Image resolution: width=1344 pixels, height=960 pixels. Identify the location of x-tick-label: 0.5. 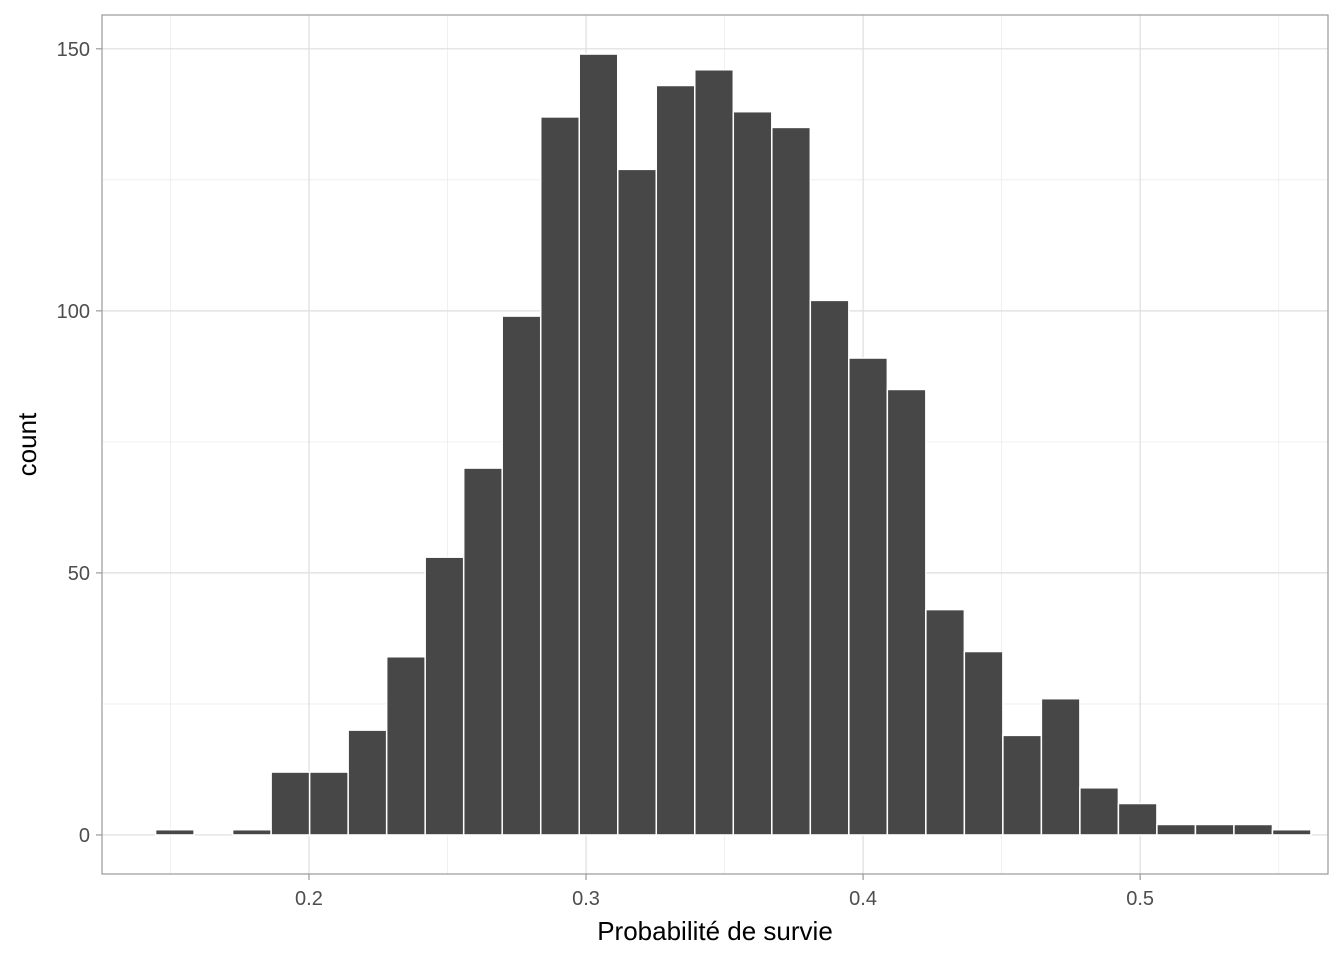
(1140, 899).